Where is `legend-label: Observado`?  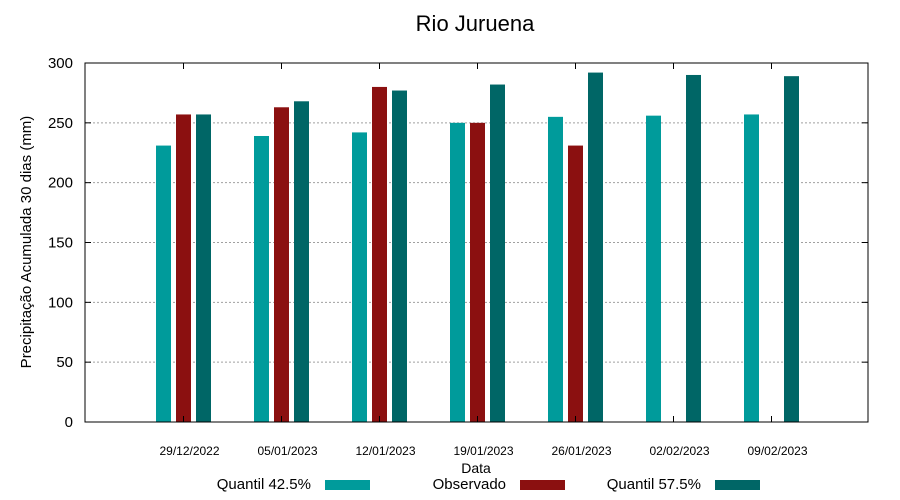 legend-label: Observado is located at coordinates (469, 484).